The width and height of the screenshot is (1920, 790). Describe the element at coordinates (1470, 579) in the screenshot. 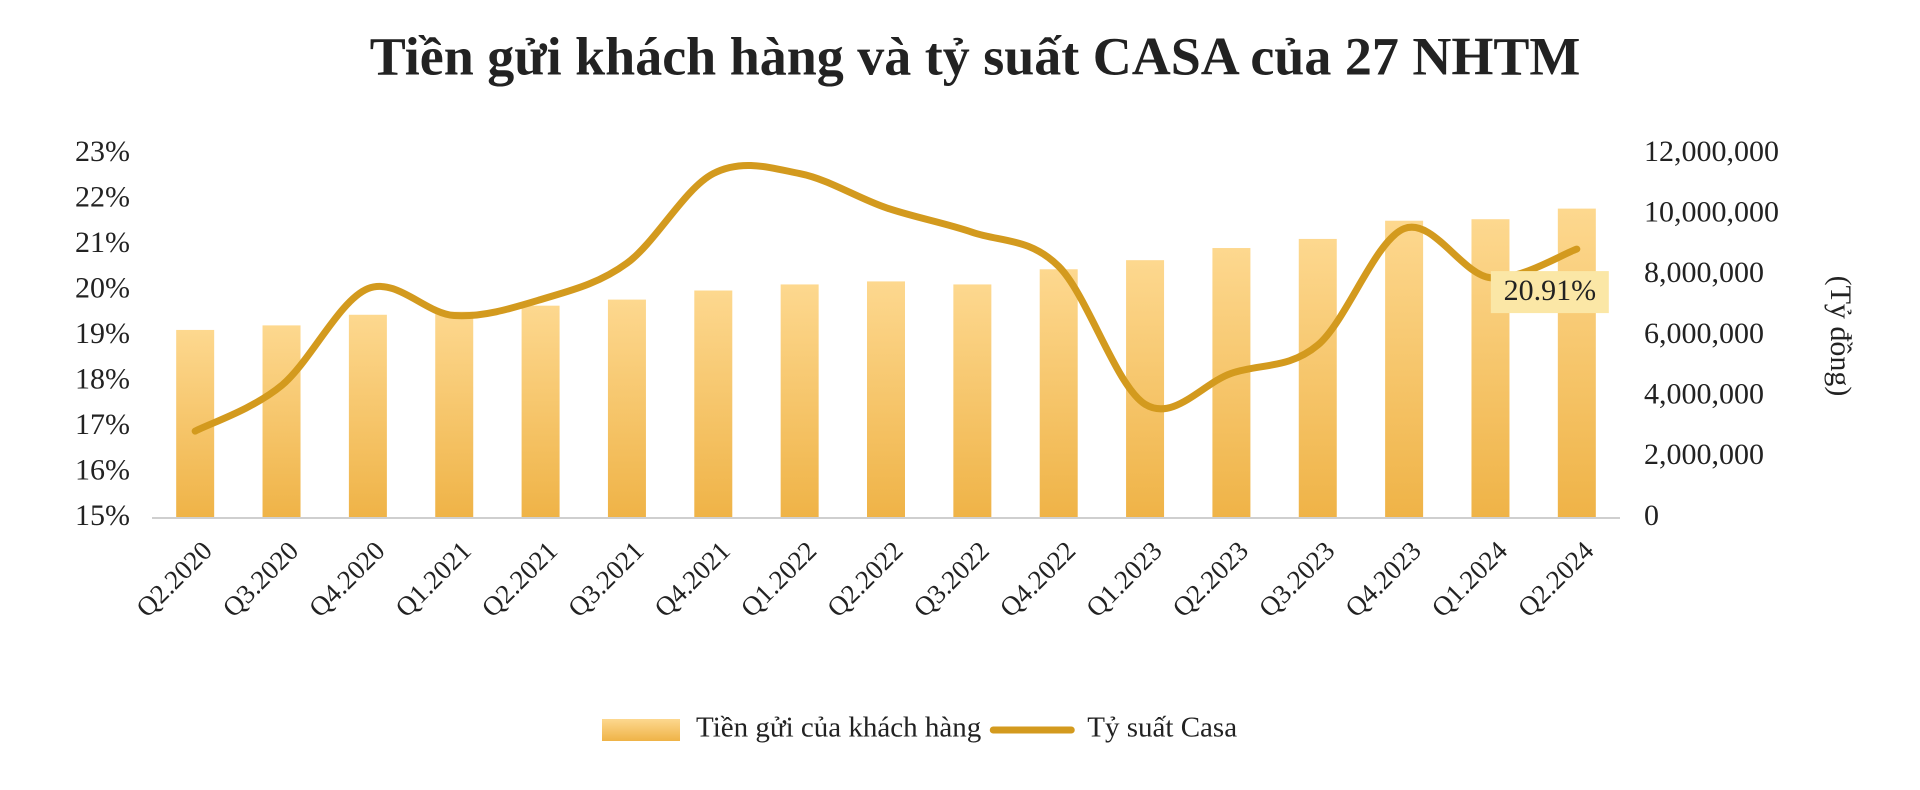

I see `x-tick-label: Q1.2024` at that location.